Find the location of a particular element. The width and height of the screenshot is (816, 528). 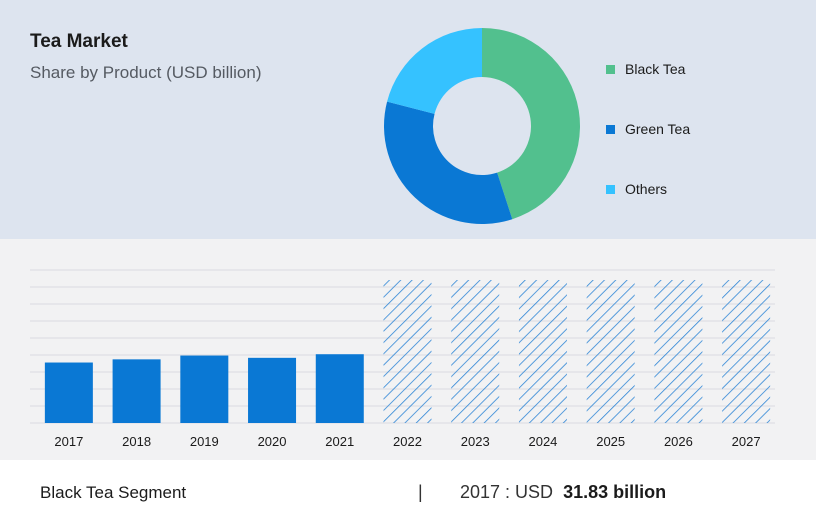

legend-item-black-tea: Black Tea is located at coordinates (645, 69).